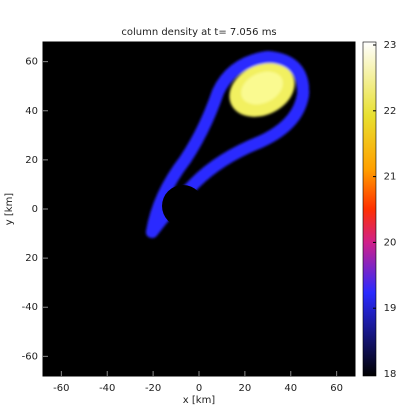  Describe the element at coordinates (390, 308) in the screenshot. I see `colorbar-tick-label: 19` at that location.